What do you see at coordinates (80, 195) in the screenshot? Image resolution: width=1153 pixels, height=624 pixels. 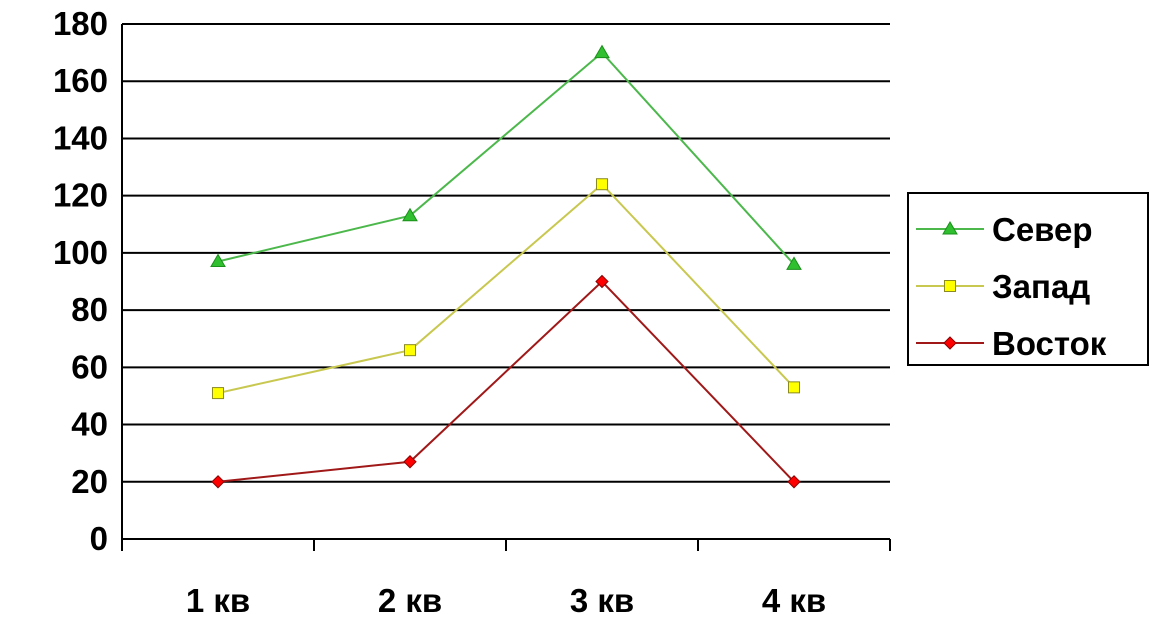 I see `y-tick-label: 120` at bounding box center [80, 195].